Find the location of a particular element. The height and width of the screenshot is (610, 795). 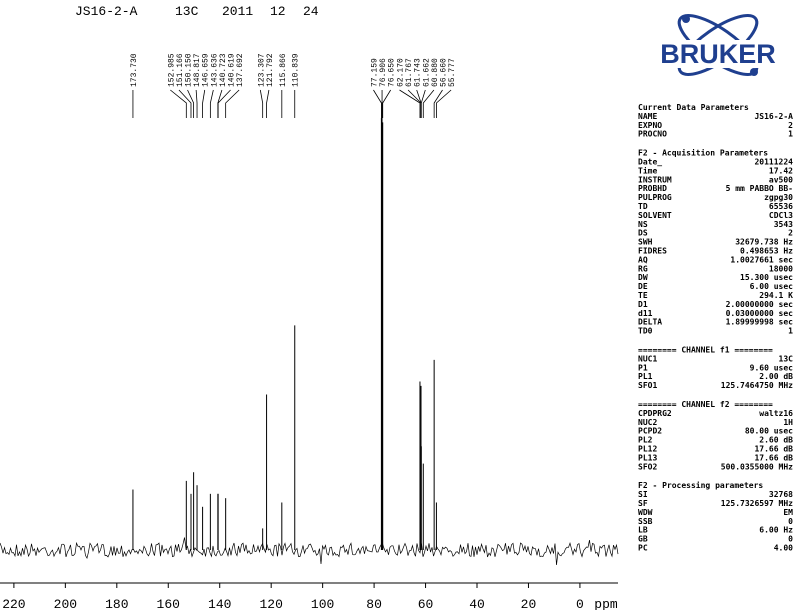

param-name: CPDPRG2 is located at coordinates (655, 413).